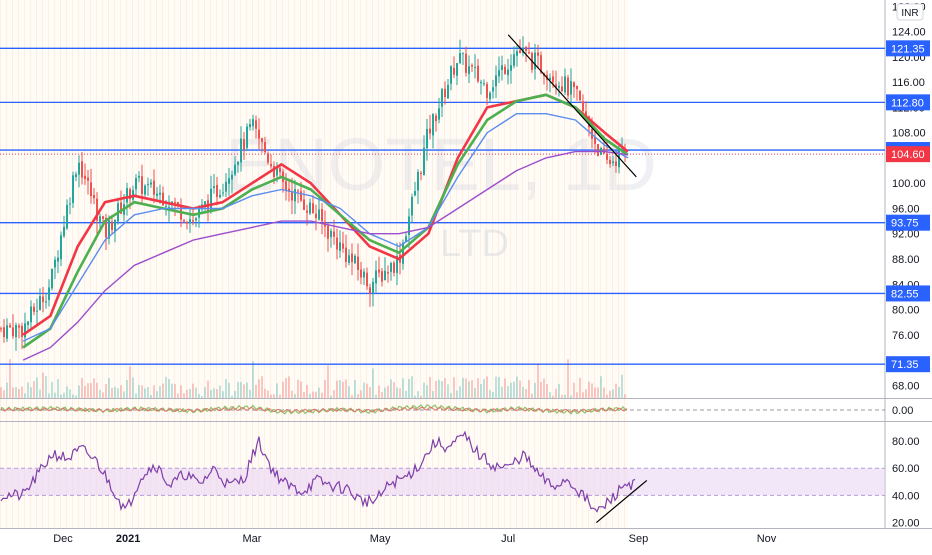 This screenshot has width=932, height=555. I want to click on price-axis-tick: 124.00, so click(909, 33).